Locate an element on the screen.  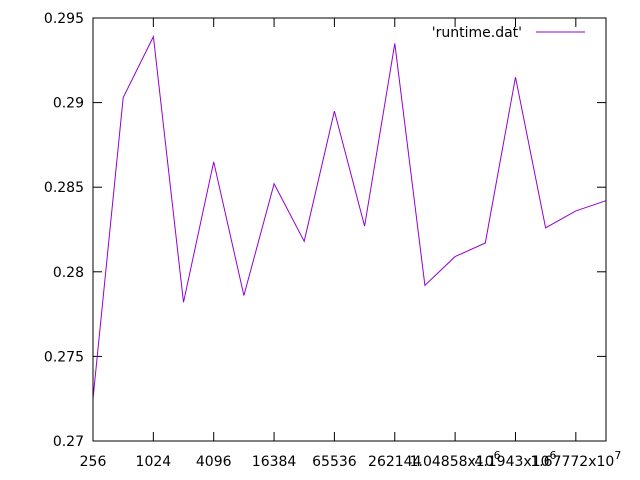
x-tick-label: 4.1943x10⁶ is located at coordinates (515, 459).